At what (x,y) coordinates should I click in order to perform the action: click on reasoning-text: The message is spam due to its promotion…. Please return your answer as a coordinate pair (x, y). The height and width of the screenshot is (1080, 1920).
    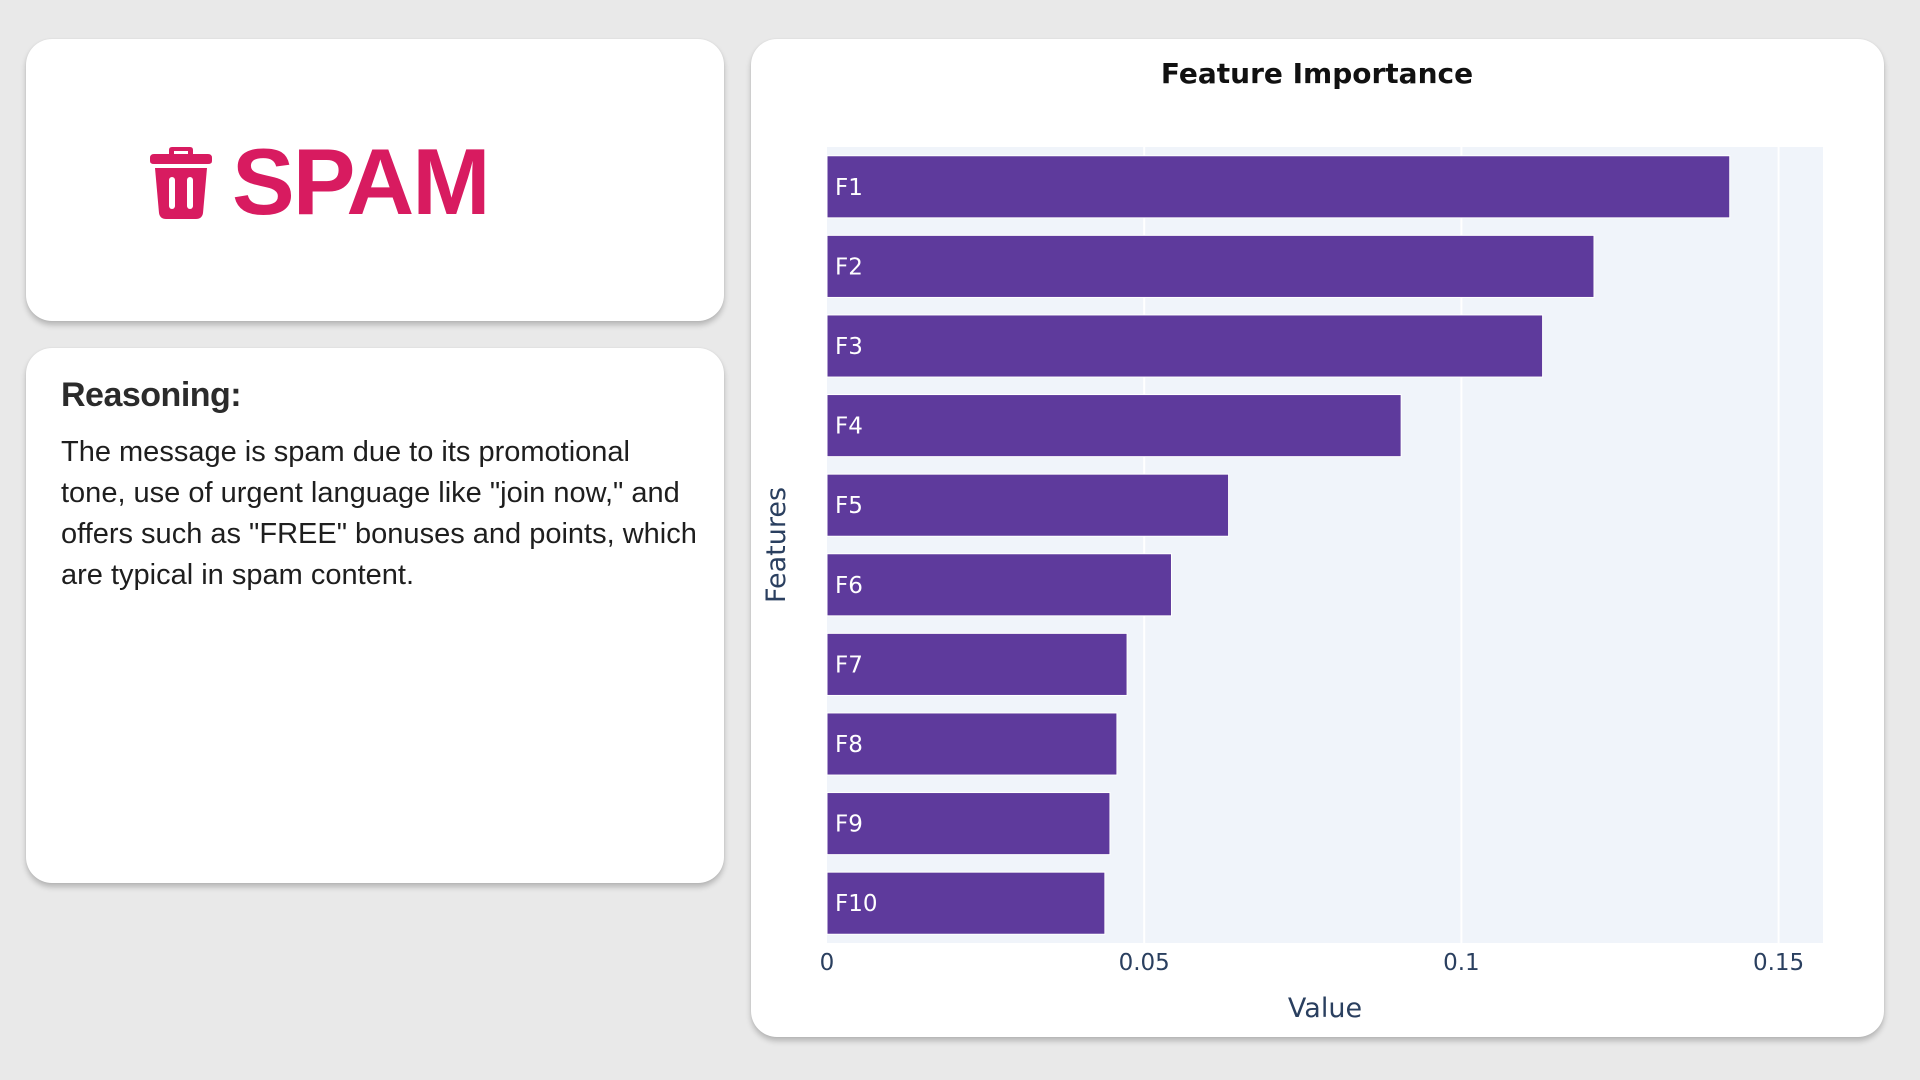
    Looking at the image, I should click on (379, 513).